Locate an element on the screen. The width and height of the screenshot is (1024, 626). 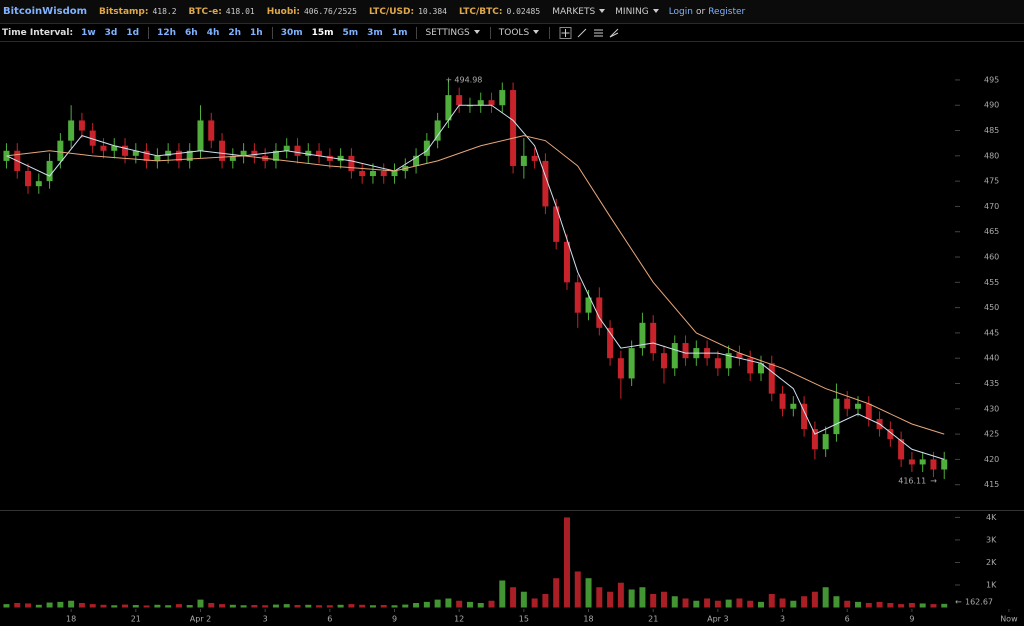
tools-menu: TOOLS is located at coordinates (519, 33).